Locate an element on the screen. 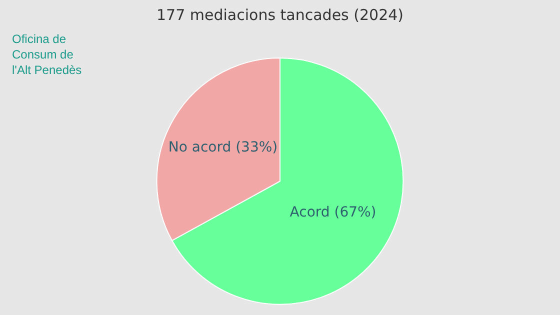  chart-title: 177 mediacions tancades (2024) is located at coordinates (280, 15).